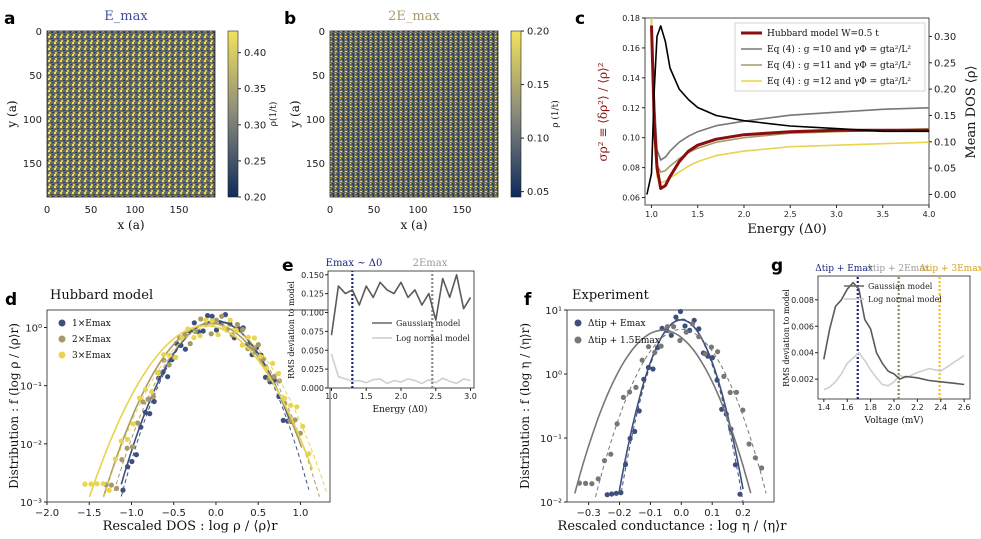 This screenshot has height=539, width=981. Describe the element at coordinates (538, 192) in the screenshot. I see `cbar-tick-label: 0.05` at that location.